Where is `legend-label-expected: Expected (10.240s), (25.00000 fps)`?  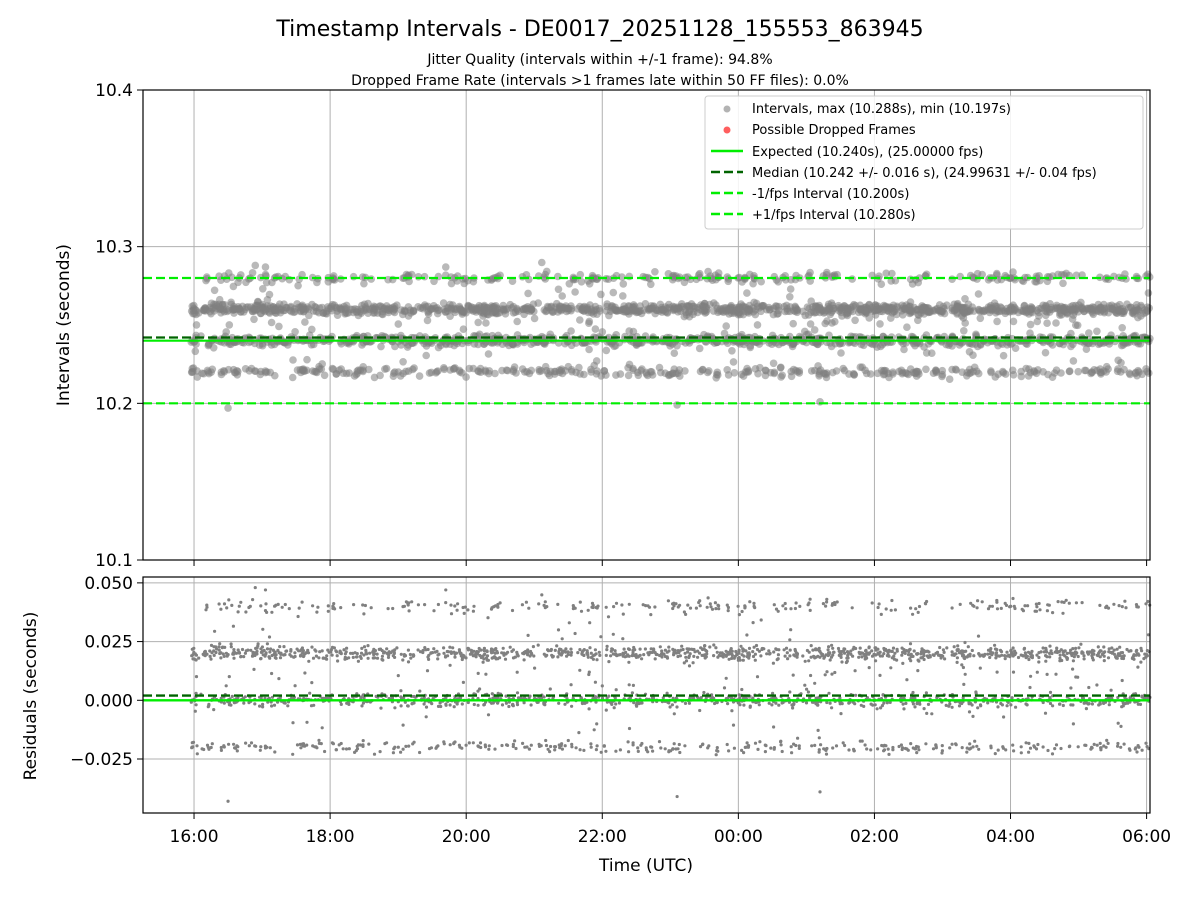 legend-label-expected: Expected (10.240s), (25.00000 fps) is located at coordinates (867, 152).